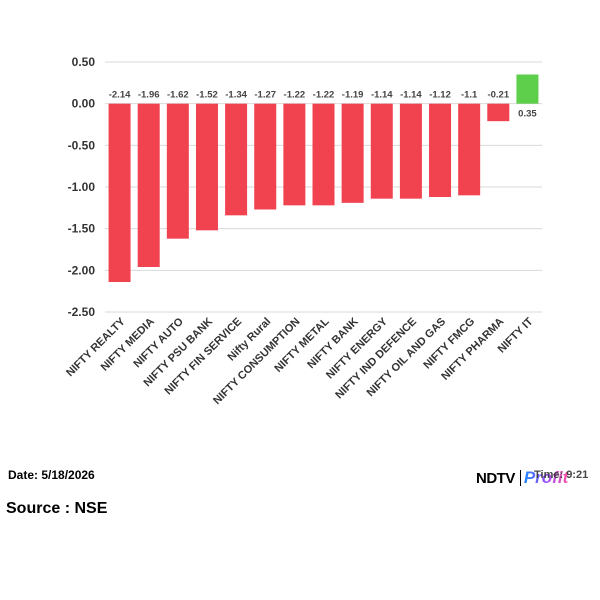  I want to click on y-tick-label: -2.00, so click(82, 270).